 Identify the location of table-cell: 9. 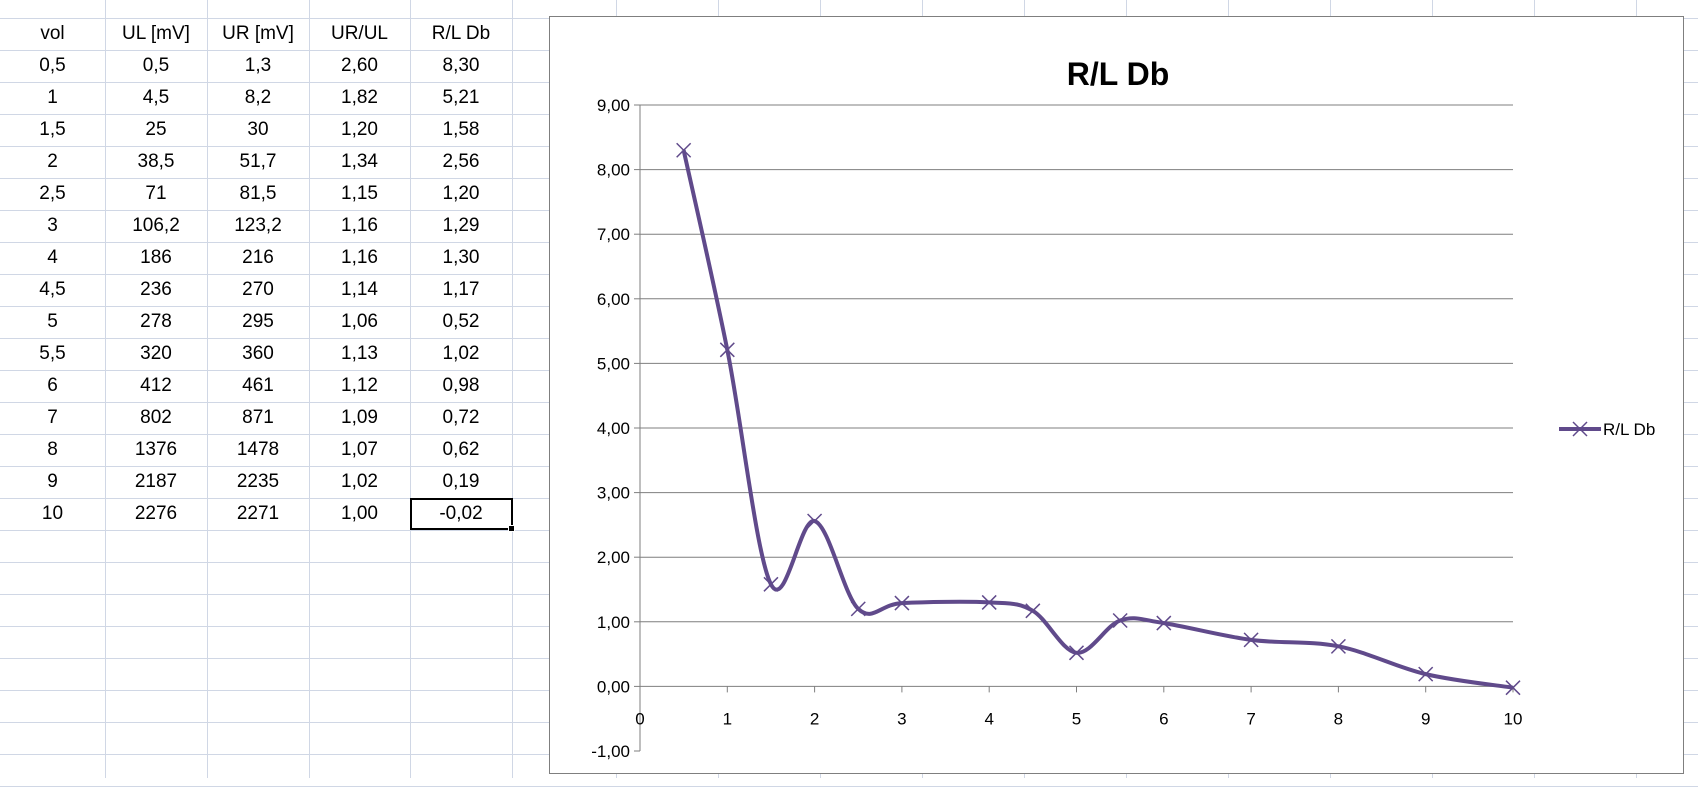
(52, 481).